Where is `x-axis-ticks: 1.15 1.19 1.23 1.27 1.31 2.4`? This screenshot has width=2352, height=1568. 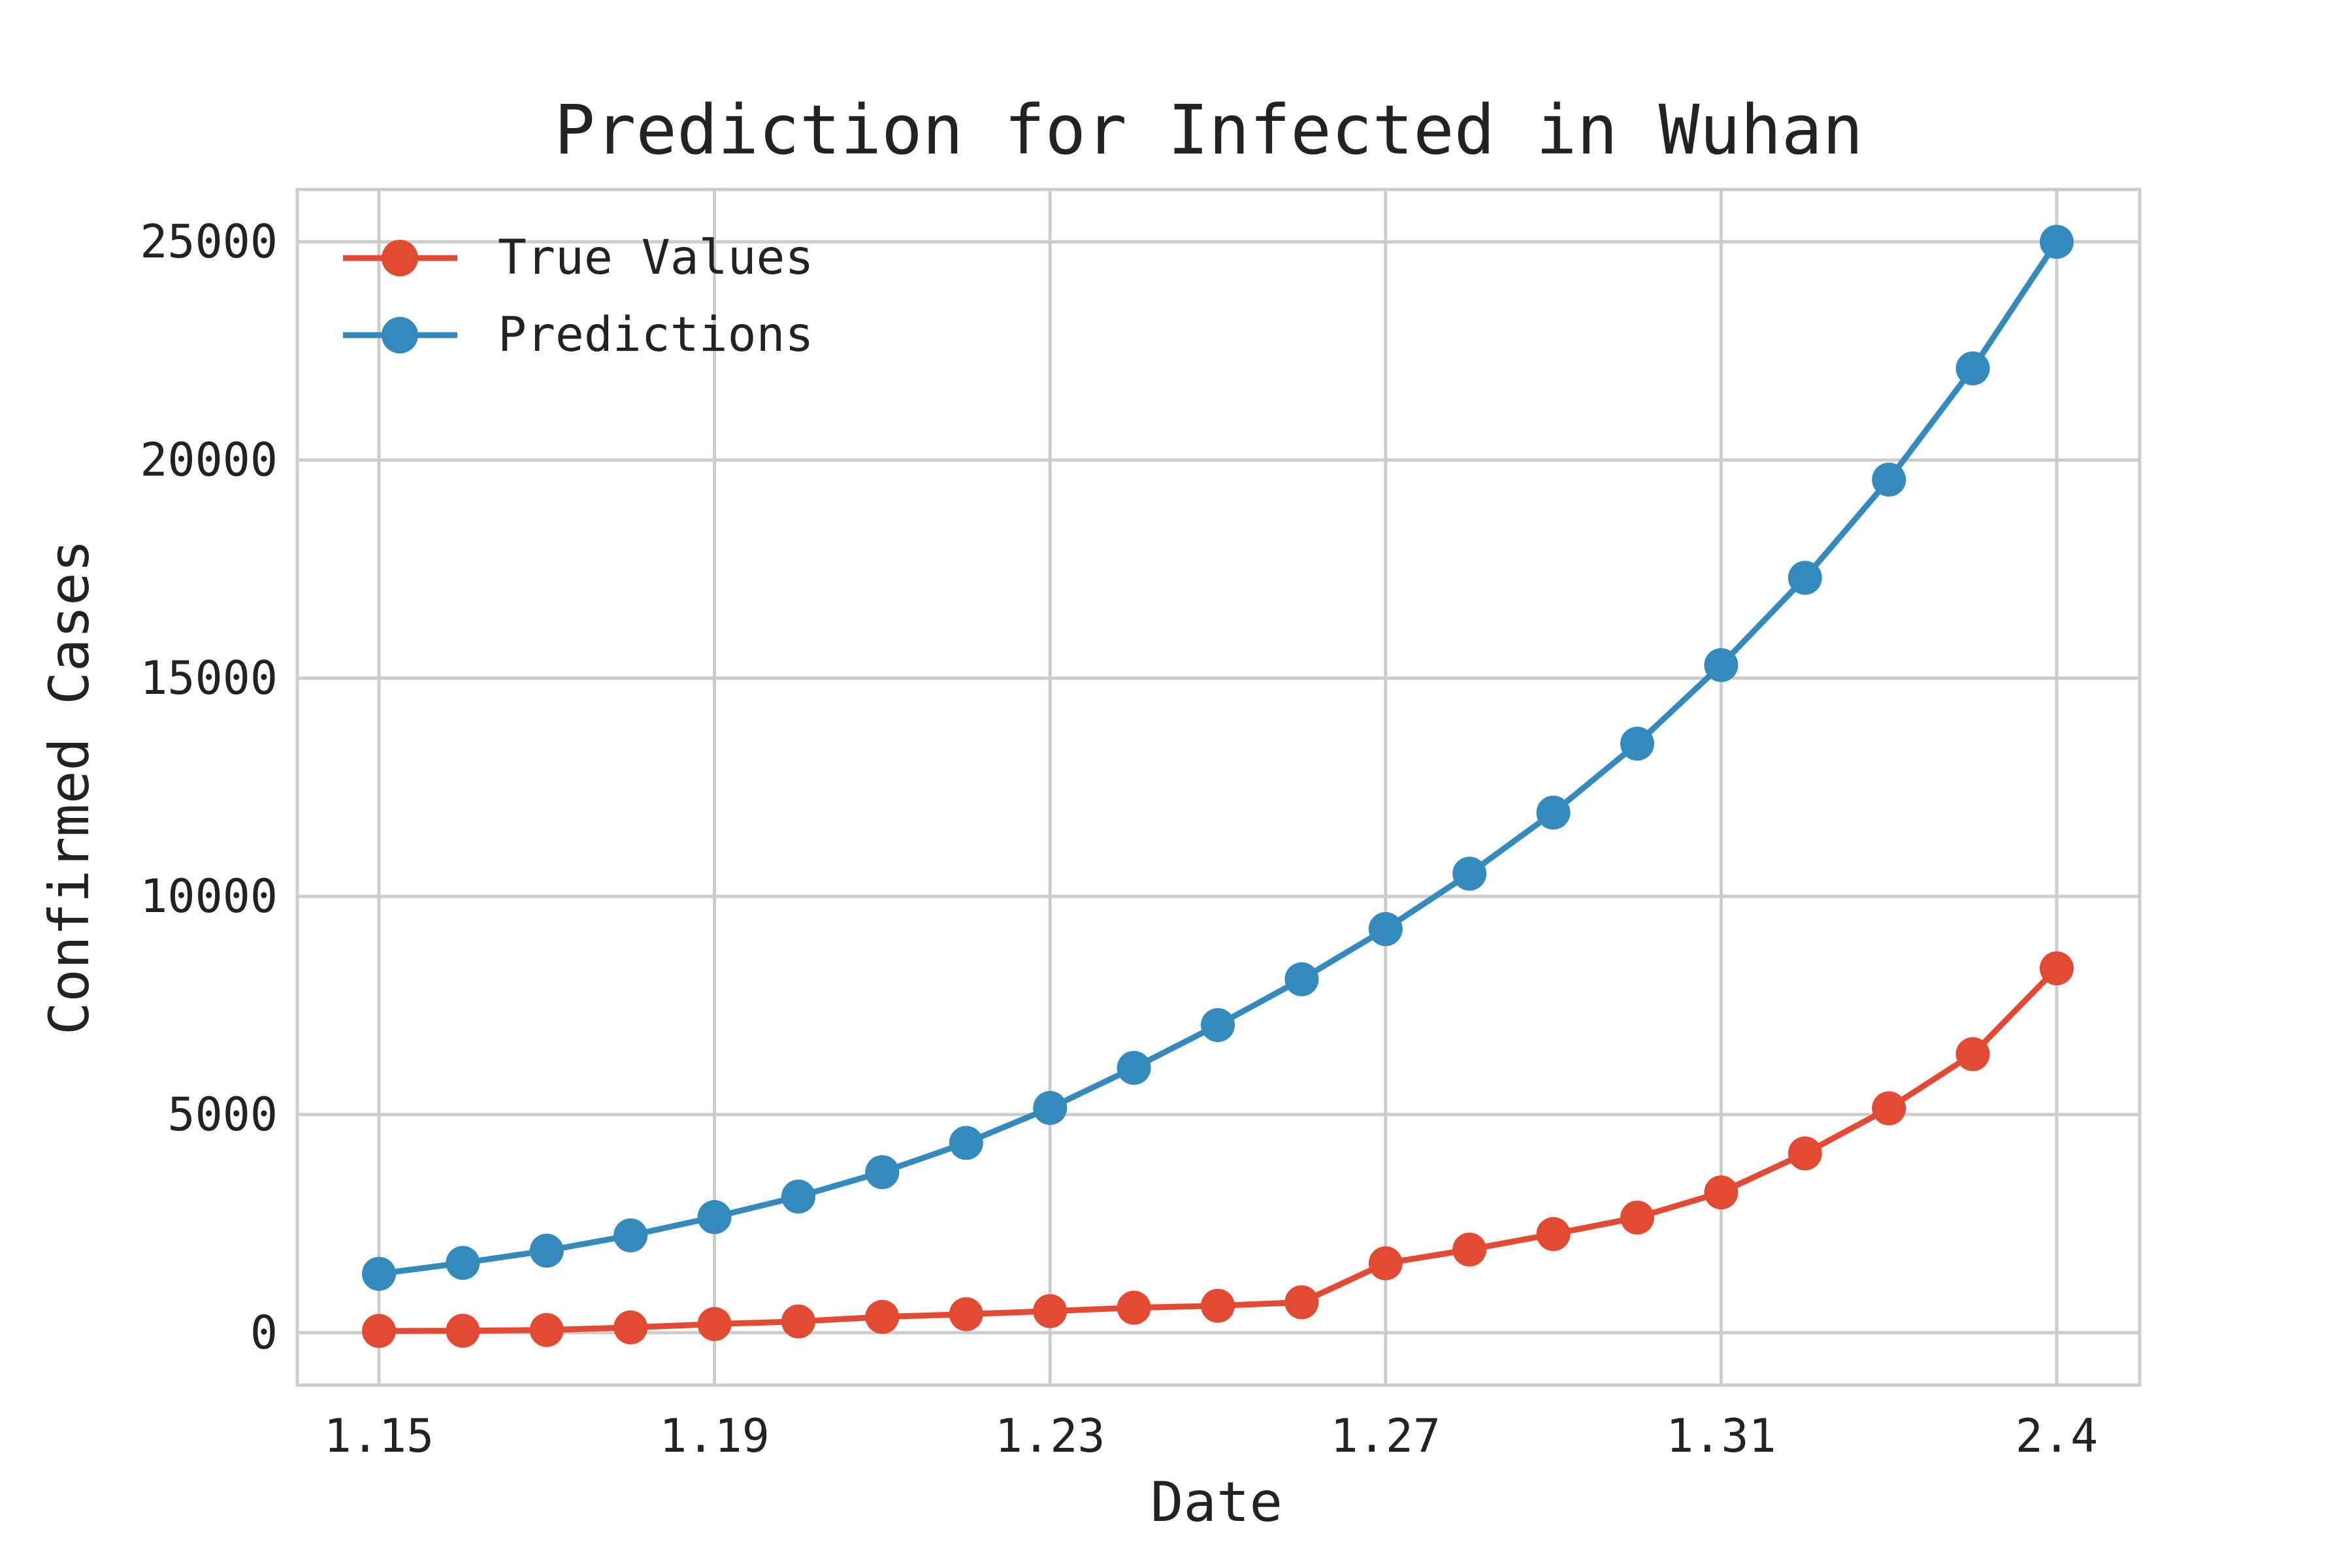
x-axis-ticks: 1.15 1.19 1.23 1.27 1.31 2.4 is located at coordinates (1211, 1436).